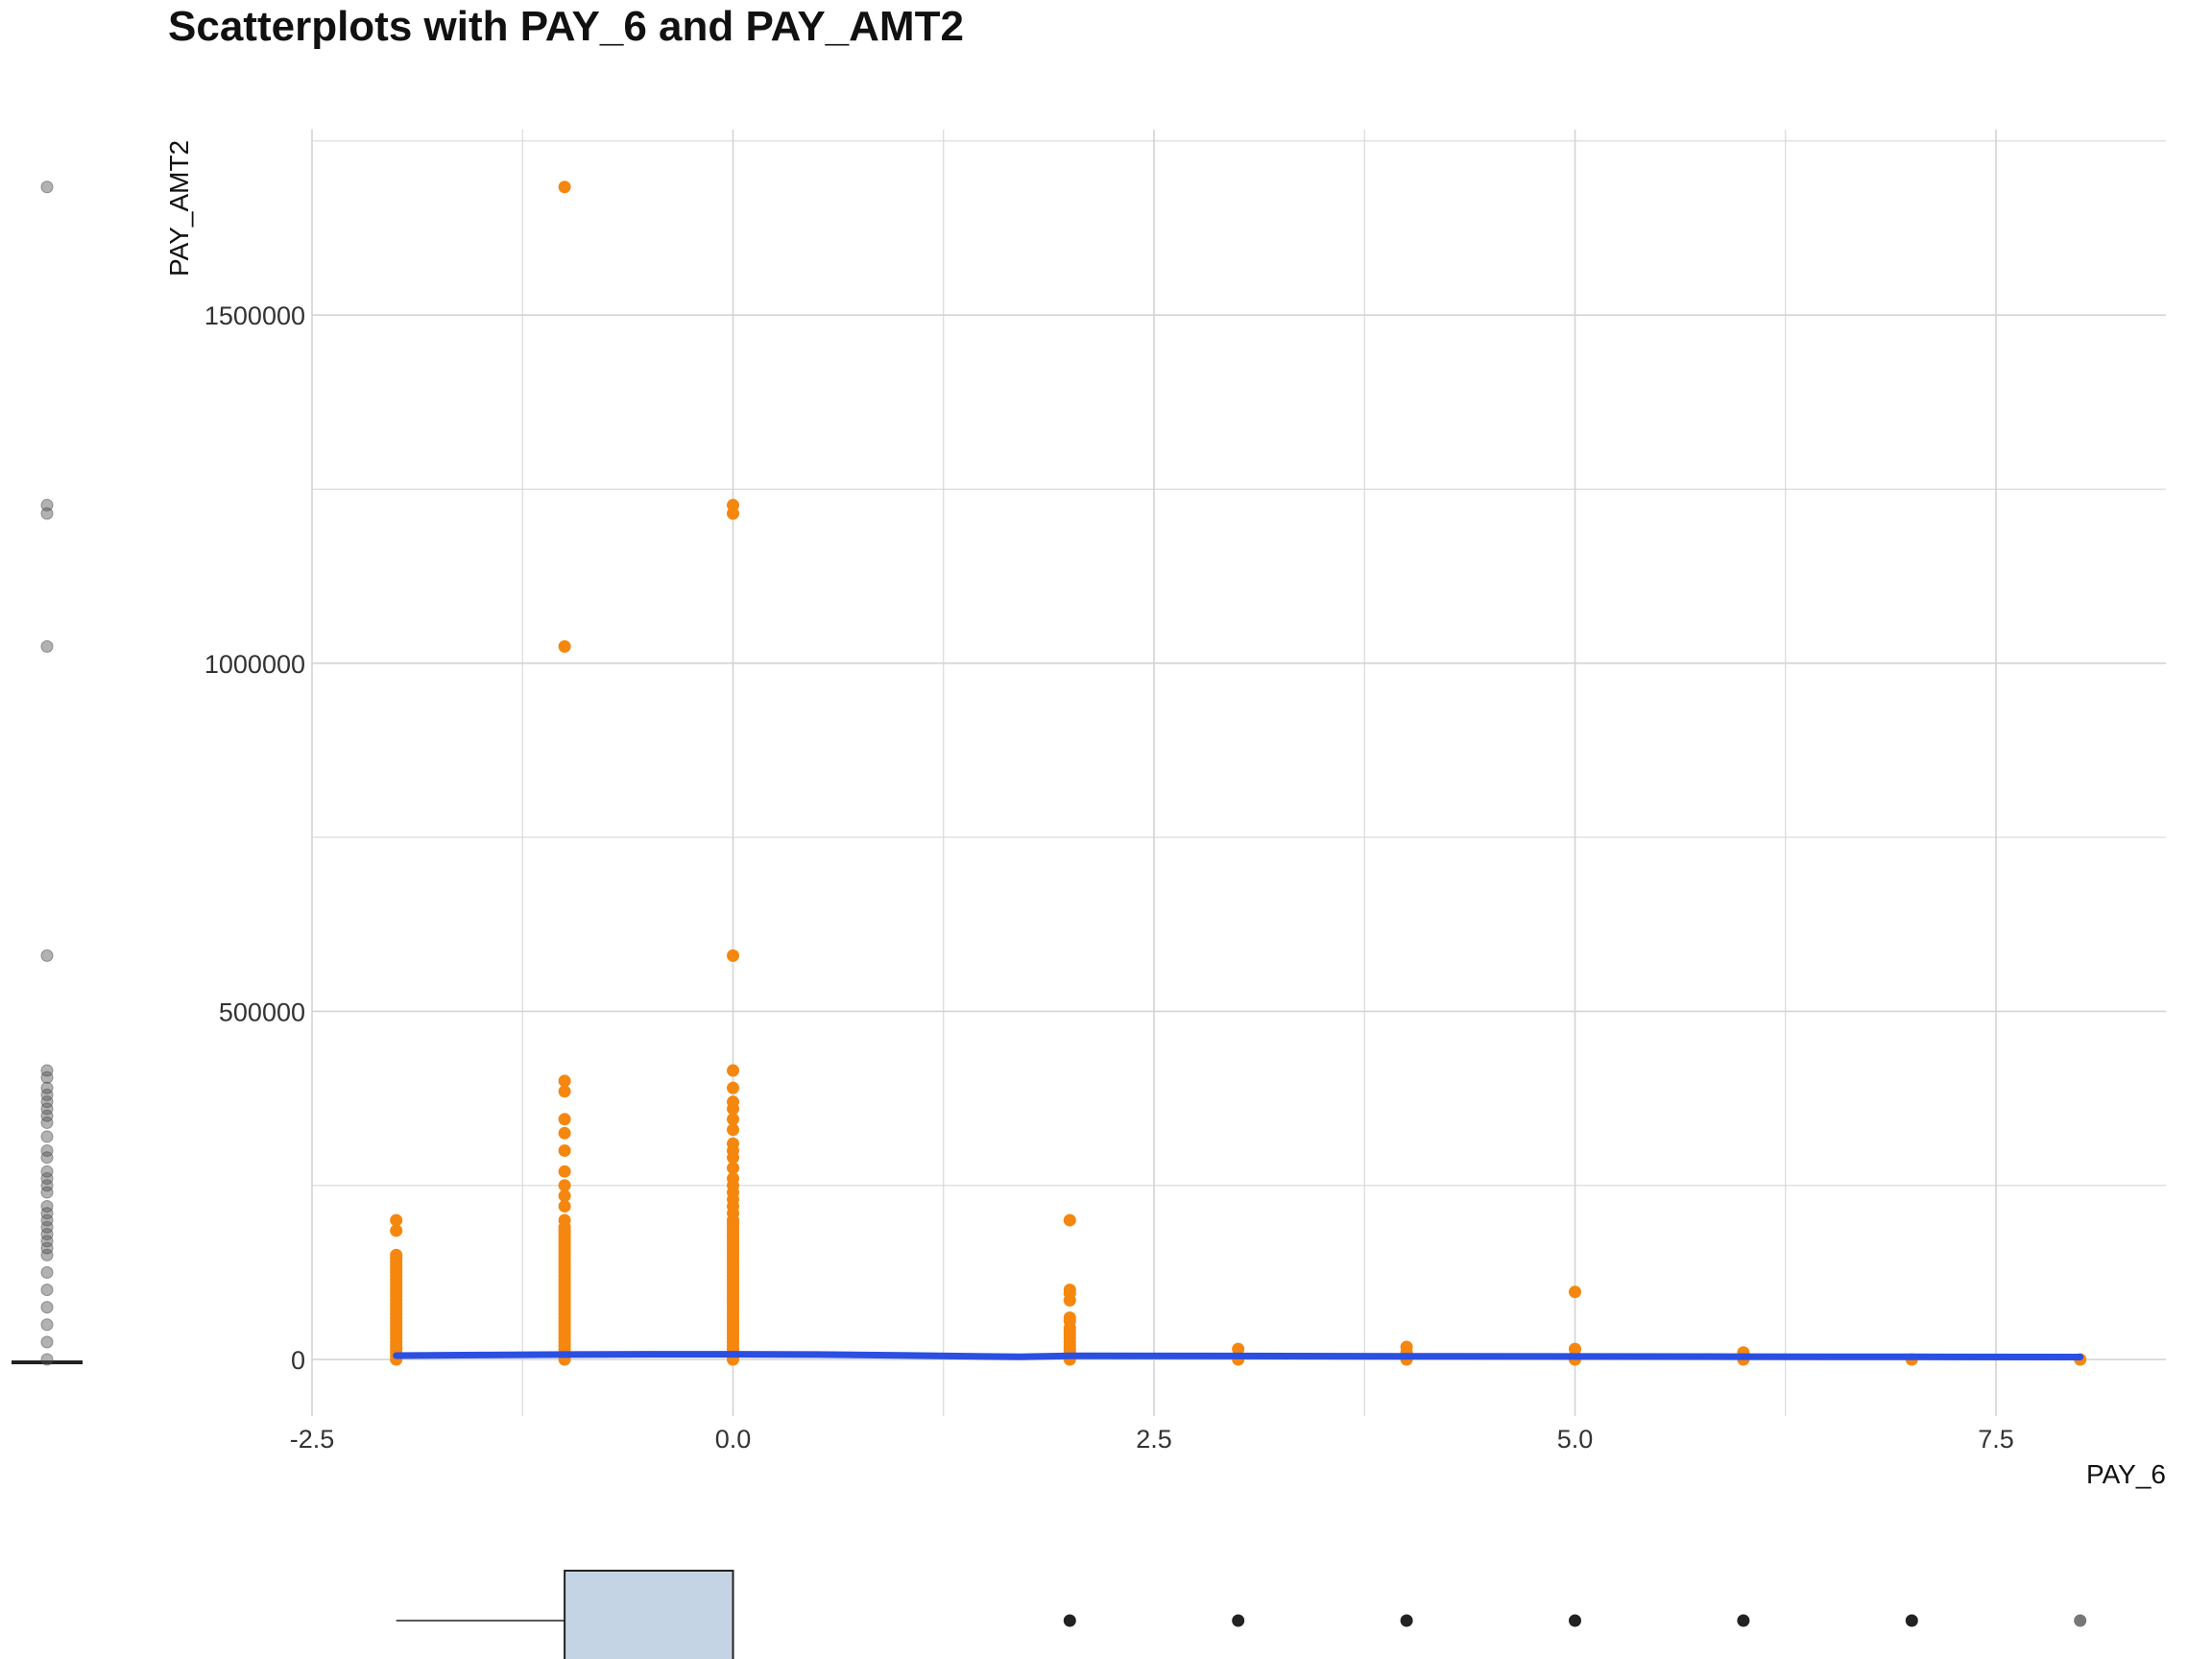 The image size is (2212, 1659). I want to click on chart-title: Scatterplots with PAY_6 and PAY_AMT2, so click(566, 26).